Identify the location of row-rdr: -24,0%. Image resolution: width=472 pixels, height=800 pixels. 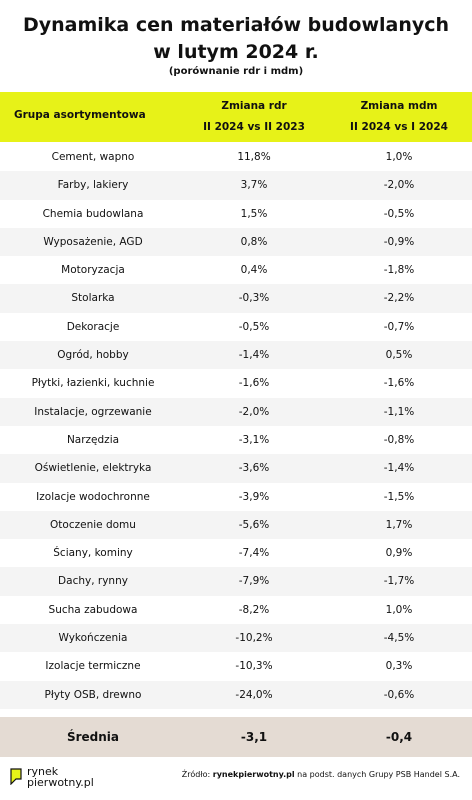
(254, 694).